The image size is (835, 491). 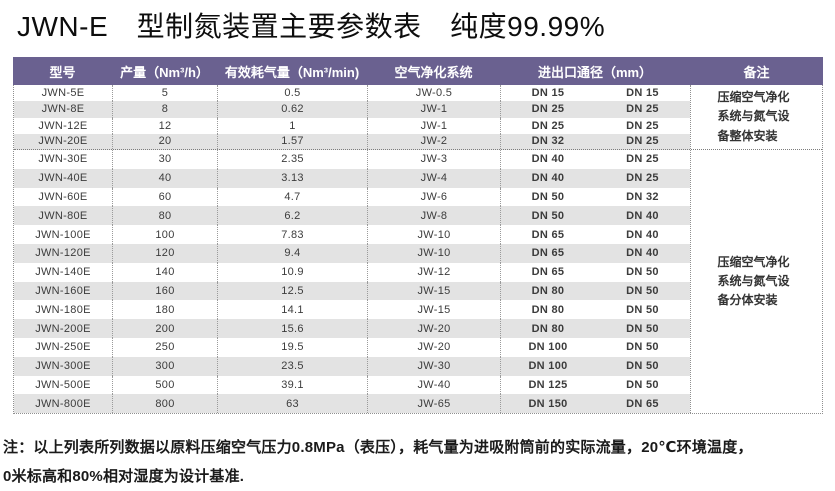 What do you see at coordinates (433, 272) in the screenshot?
I see `cell-purification: JW-12` at bounding box center [433, 272].